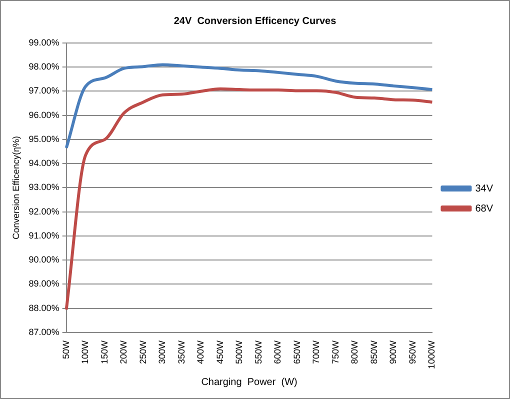 The width and height of the screenshot is (510, 399). What do you see at coordinates (393, 352) in the screenshot?
I see `x-tick-label: 900W` at bounding box center [393, 352].